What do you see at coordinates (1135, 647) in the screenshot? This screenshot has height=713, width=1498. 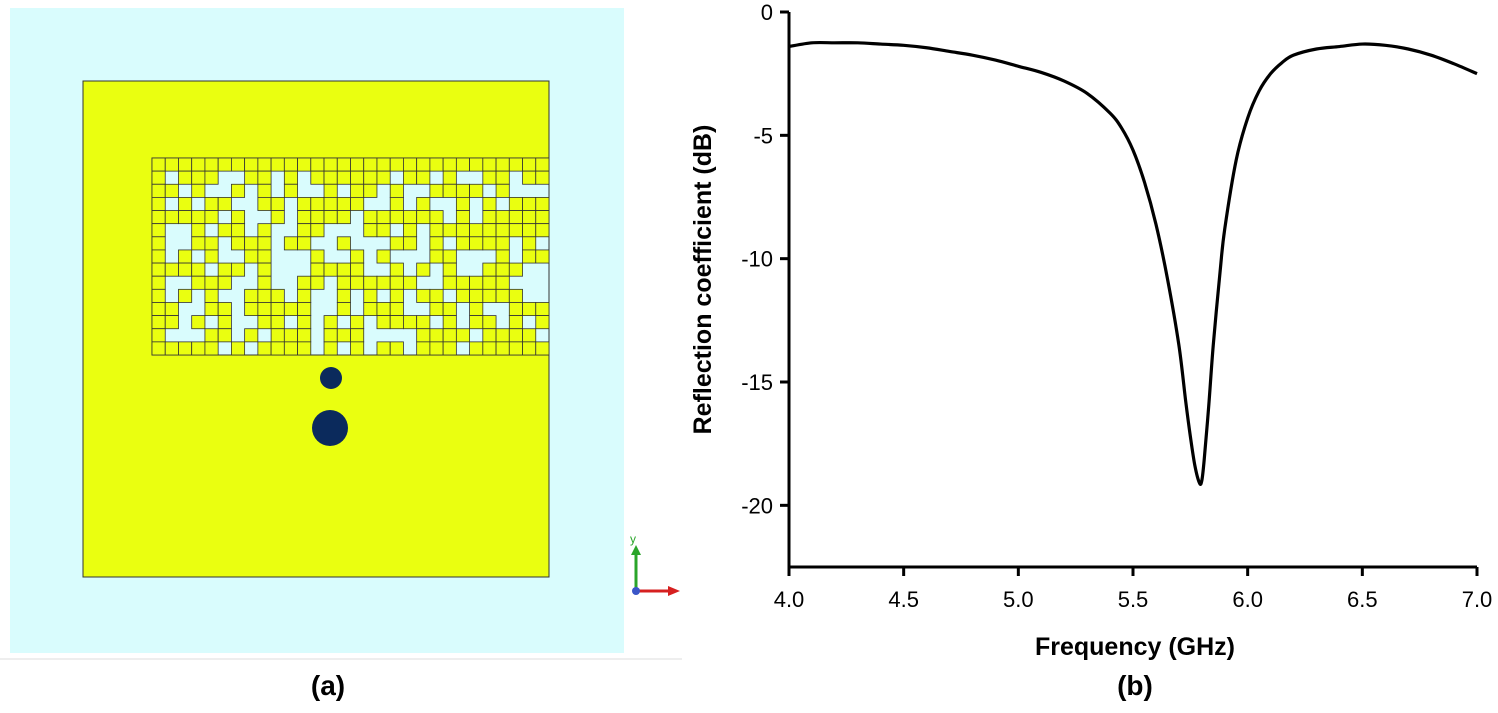 I see `x-axis-label: Frequency (GHz)` at bounding box center [1135, 647].